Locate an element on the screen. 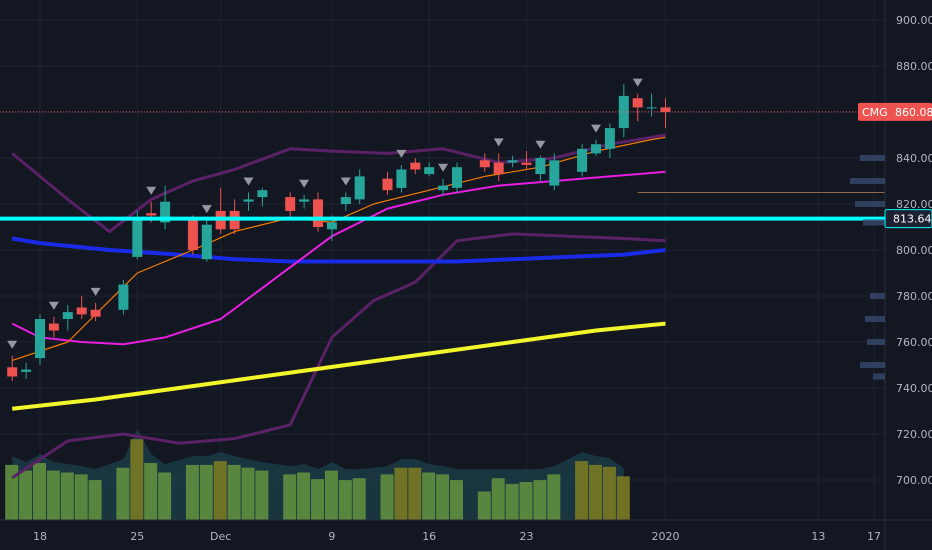  price-tick-label: 820.00 is located at coordinates (914, 204).